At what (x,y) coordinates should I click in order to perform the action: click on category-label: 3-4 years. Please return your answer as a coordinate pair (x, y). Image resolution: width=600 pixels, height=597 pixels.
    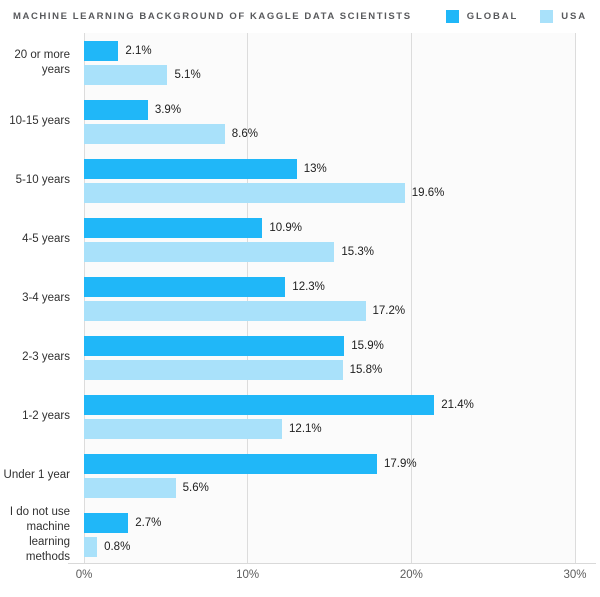
    Looking at the image, I should click on (46, 298).